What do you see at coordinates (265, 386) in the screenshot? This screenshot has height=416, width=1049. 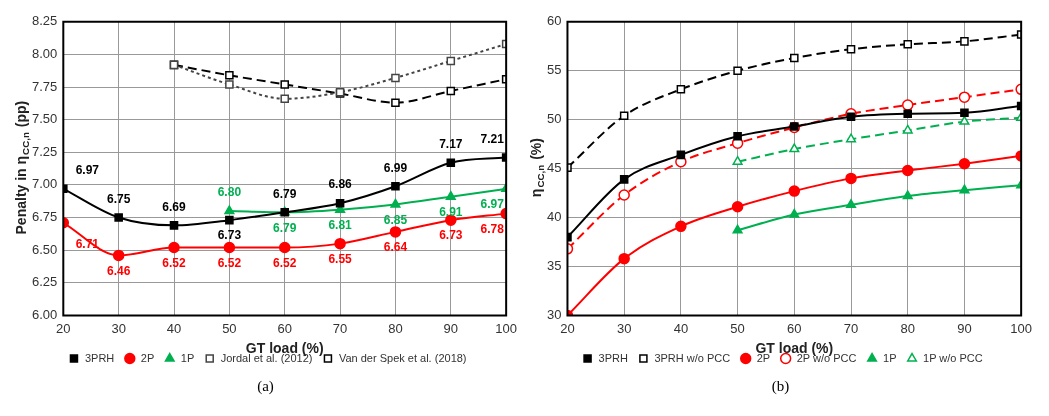 I see `text: (a)` at bounding box center [265, 386].